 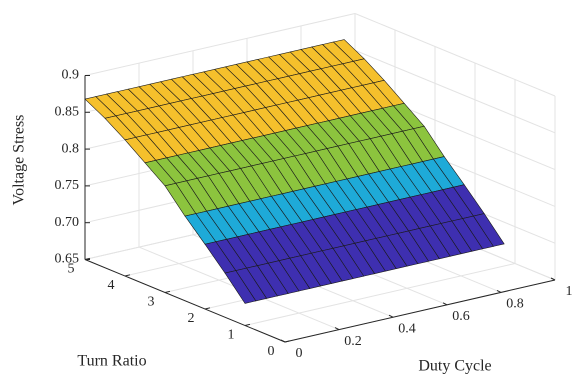 What do you see at coordinates (151, 302) in the screenshot?
I see `y-tick-label: 3` at bounding box center [151, 302].